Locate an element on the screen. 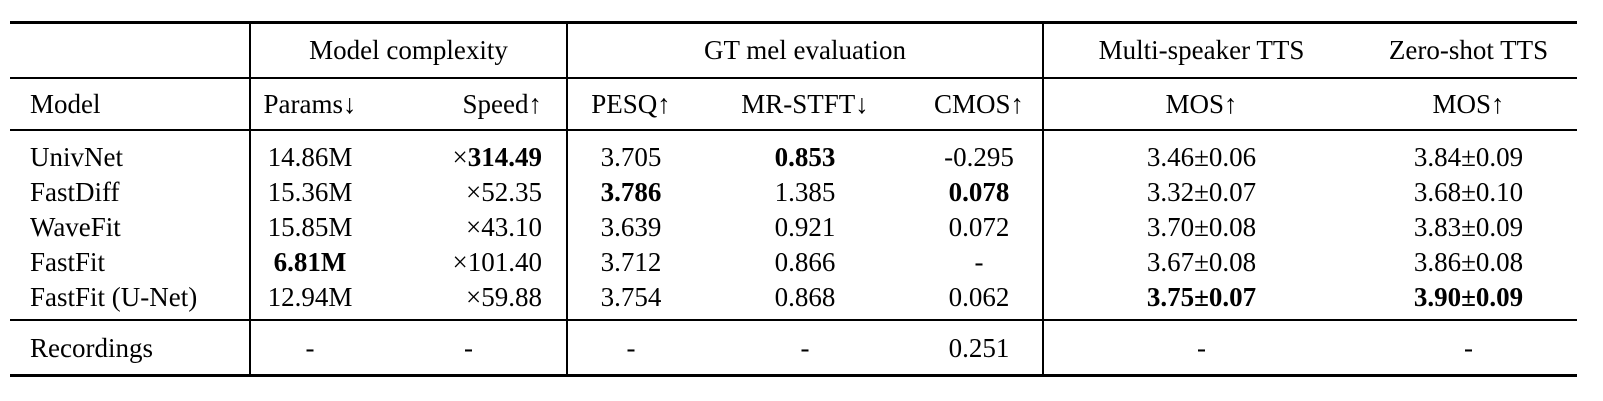 This screenshot has height=401, width=1603. cell-model: UnivNet is located at coordinates (76, 157).